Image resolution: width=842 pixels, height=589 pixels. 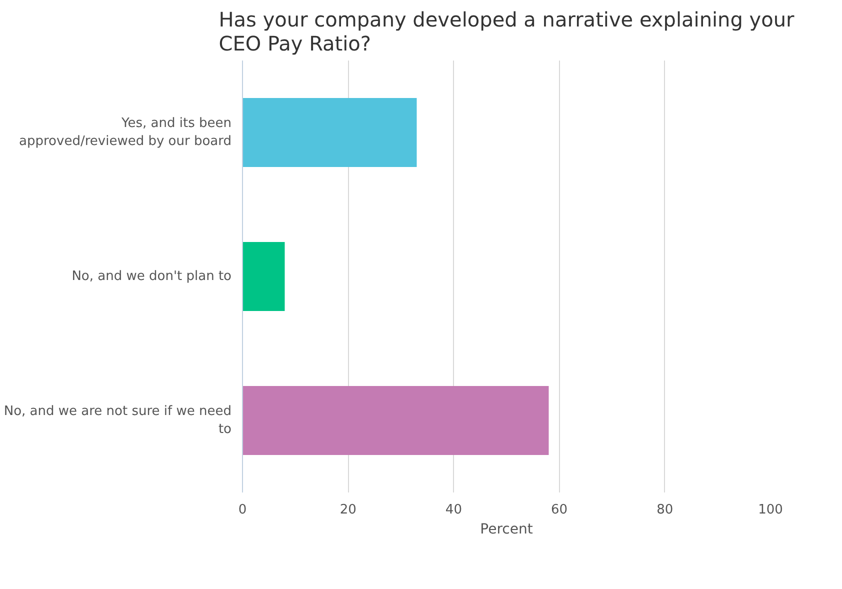 I want to click on x-tick-label: 60, so click(x=559, y=510).